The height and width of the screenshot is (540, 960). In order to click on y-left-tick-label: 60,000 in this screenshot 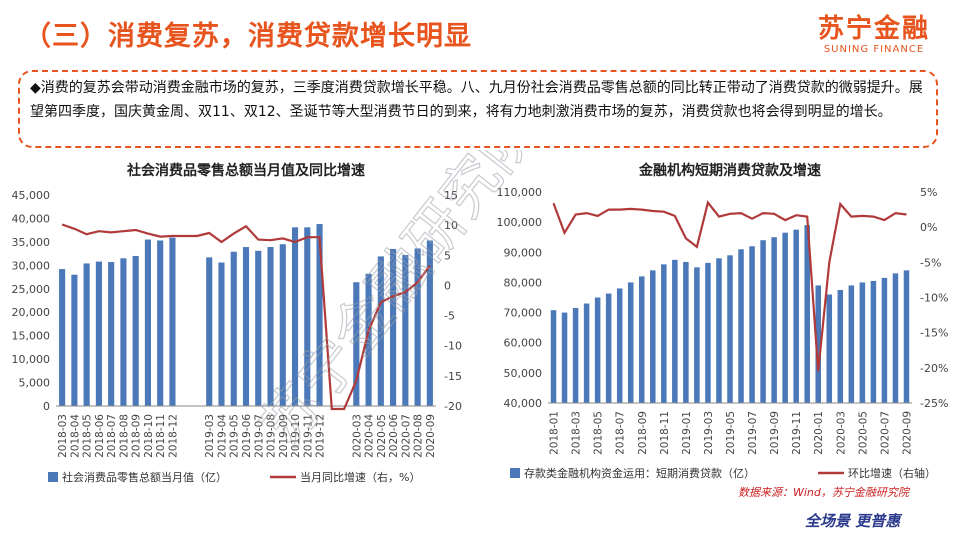, I will do `click(523, 343)`.